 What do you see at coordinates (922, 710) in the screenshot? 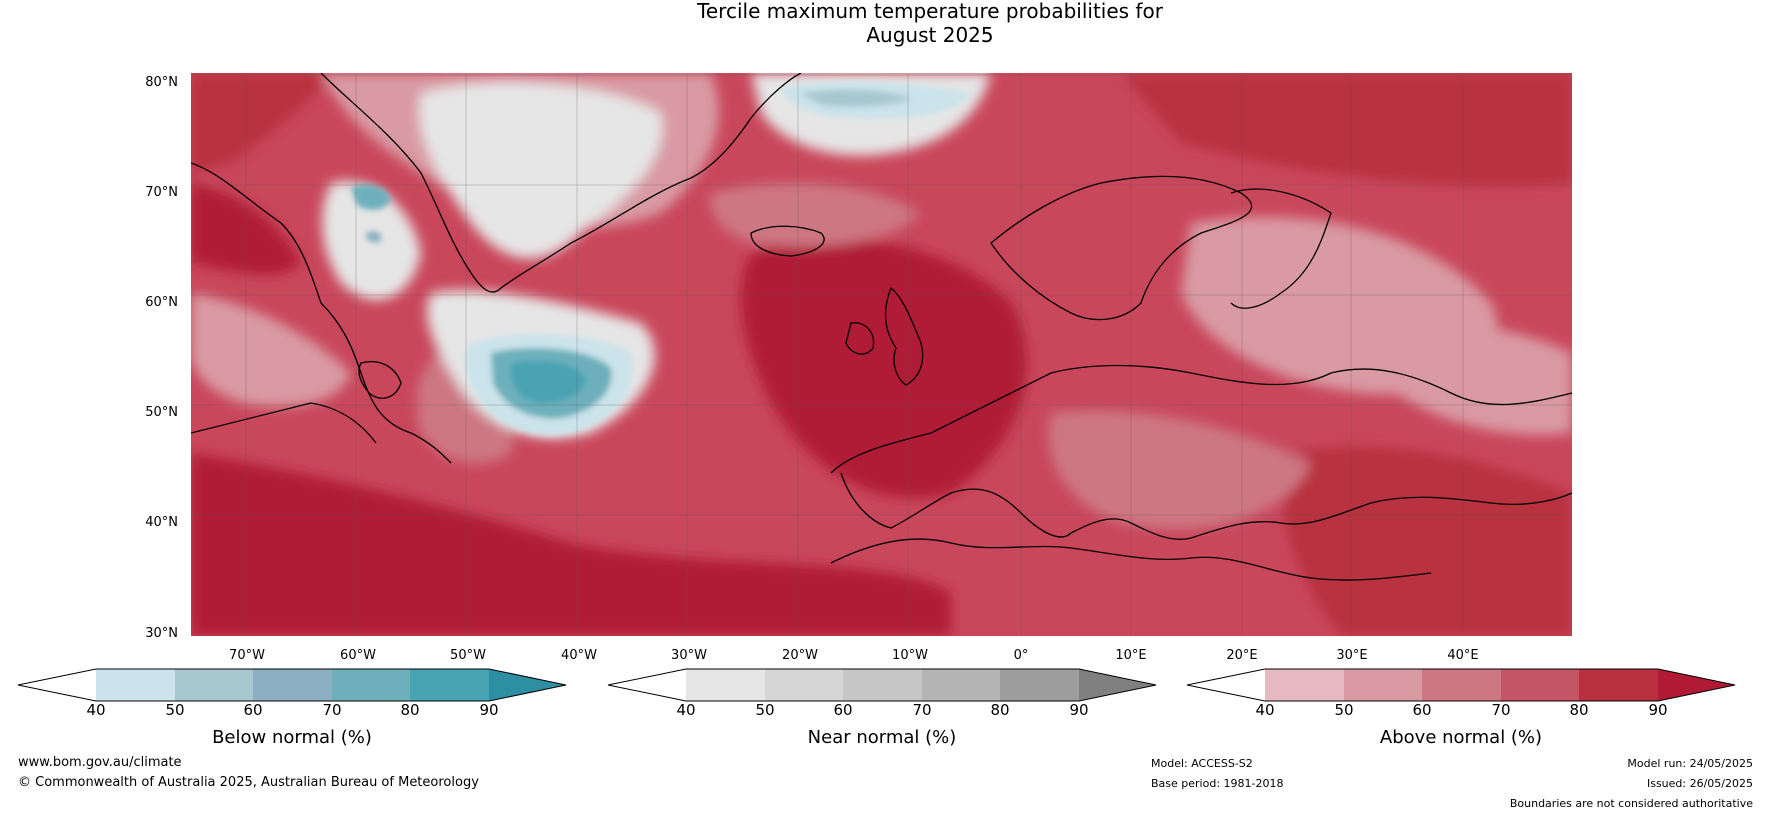
I see `colorbar-near-tick: 70` at bounding box center [922, 710].